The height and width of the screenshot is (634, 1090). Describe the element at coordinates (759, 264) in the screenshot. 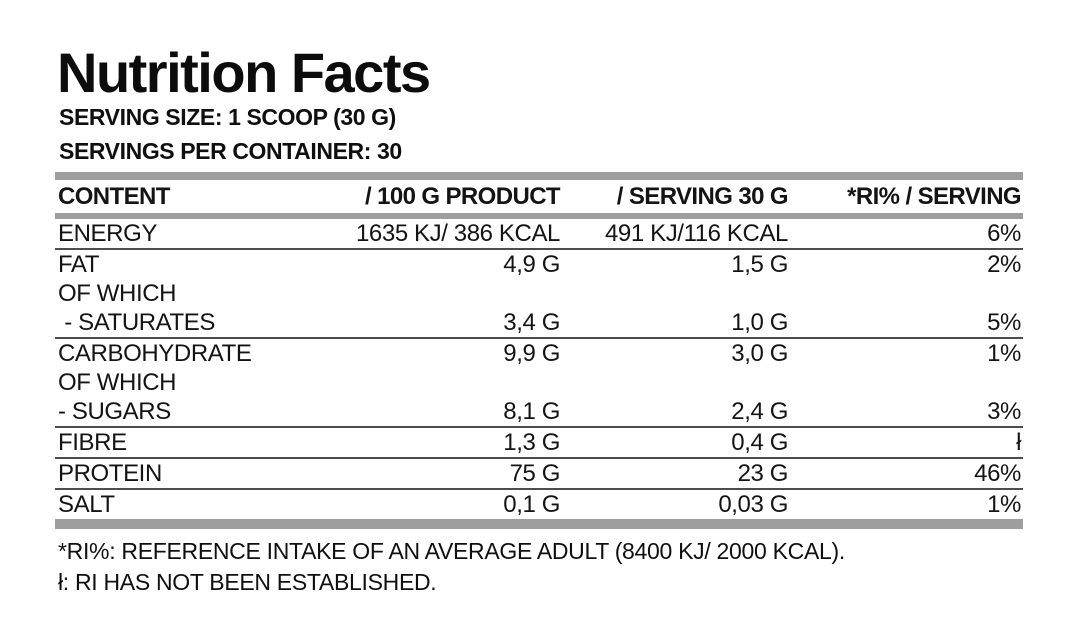

I see `per-serving-value: 1,5 G` at that location.